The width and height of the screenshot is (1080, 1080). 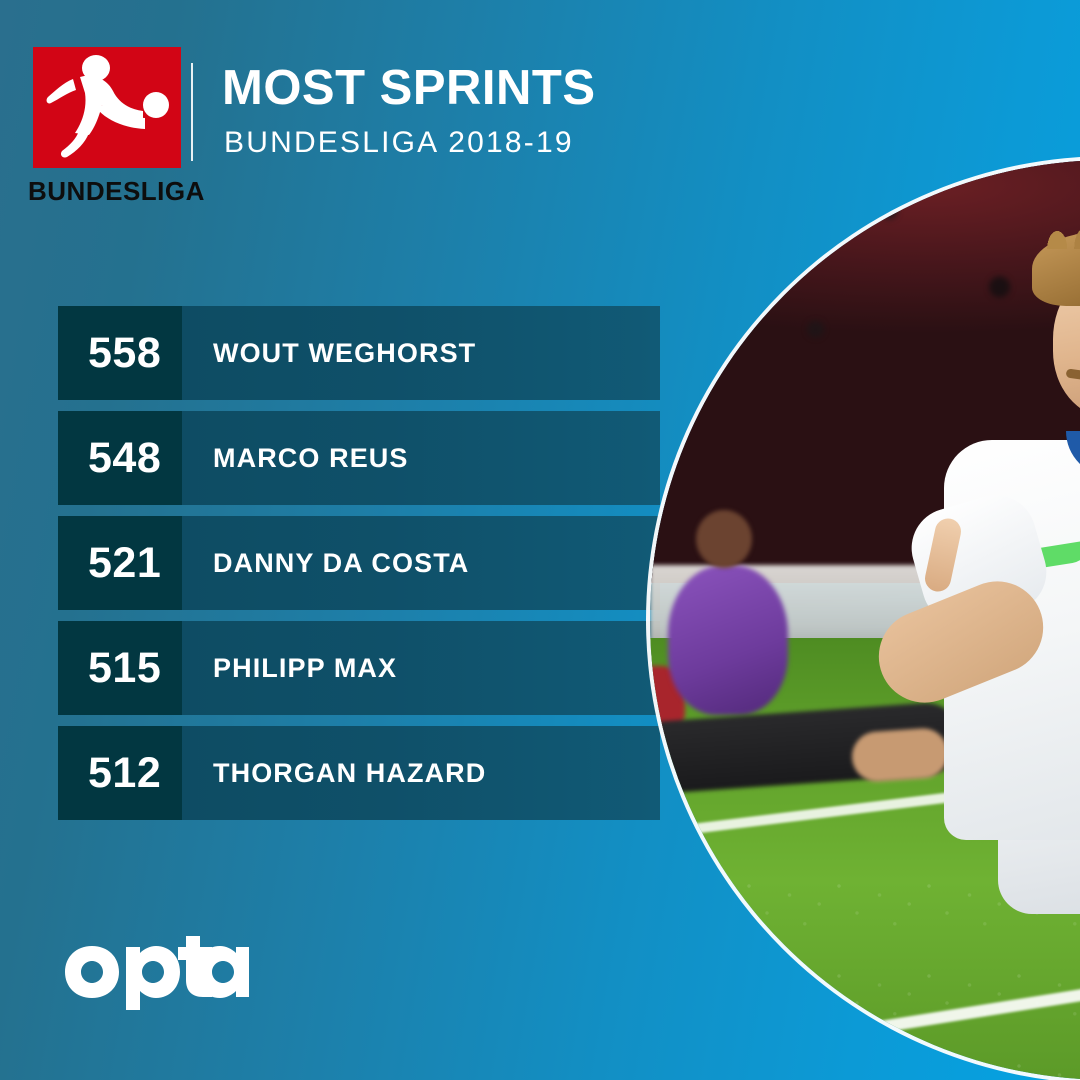 What do you see at coordinates (350, 772) in the screenshot?
I see `row-player-name: THORGAN HAZARD` at bounding box center [350, 772].